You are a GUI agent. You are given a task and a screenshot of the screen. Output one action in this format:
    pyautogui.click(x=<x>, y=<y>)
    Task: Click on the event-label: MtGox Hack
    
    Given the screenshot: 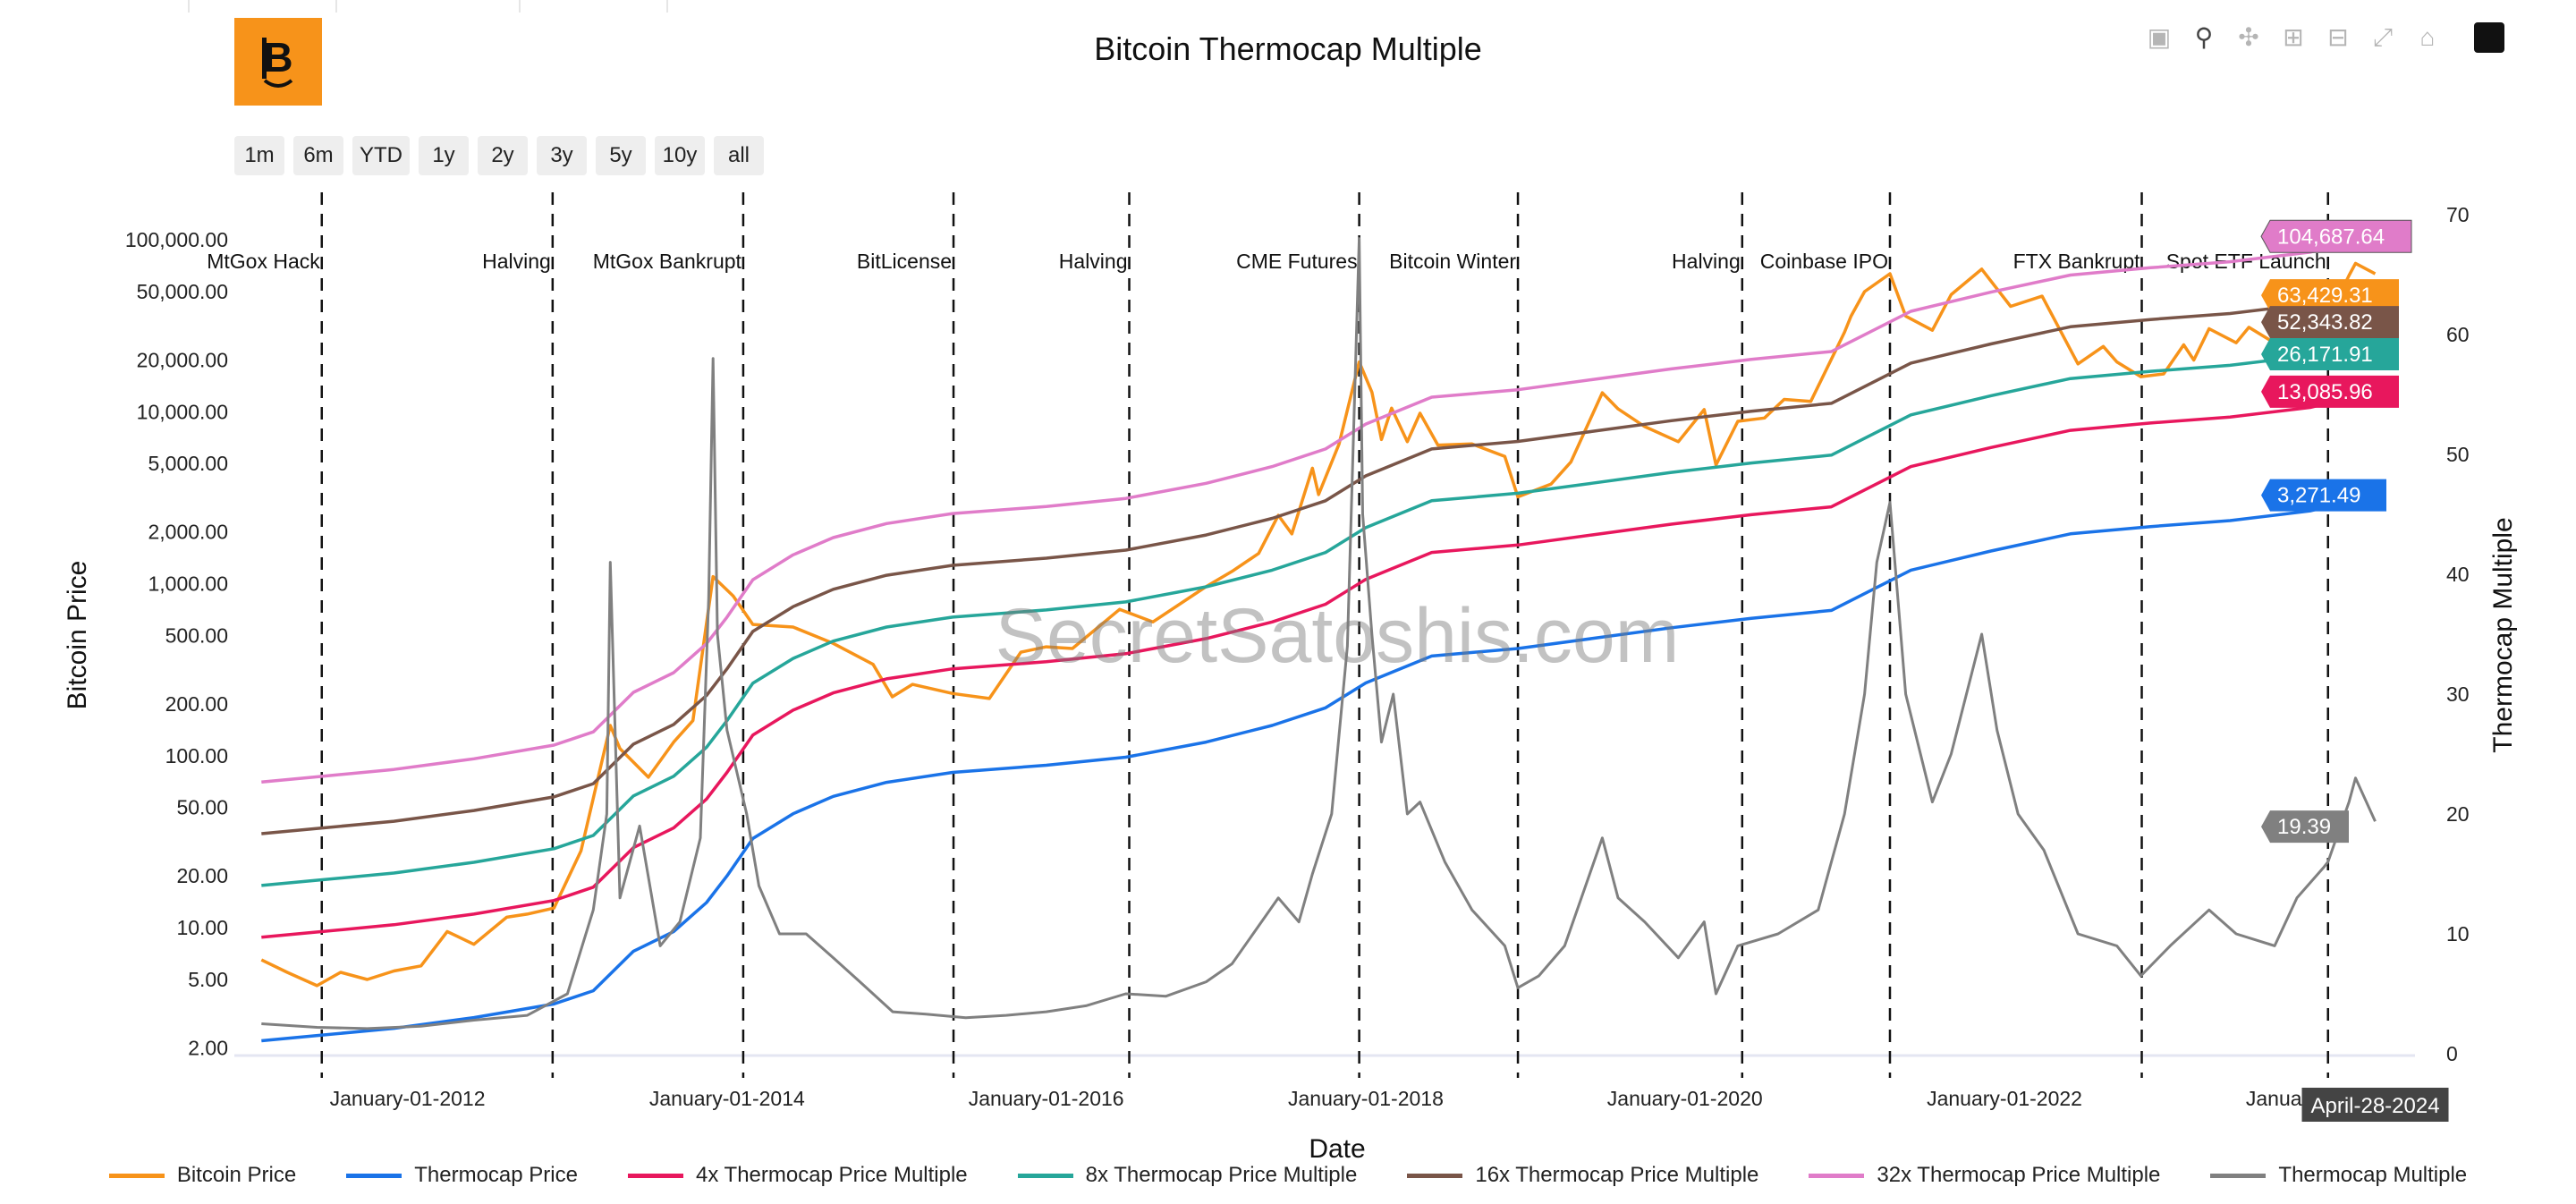 What is the action you would take?
    pyautogui.click(x=263, y=262)
    